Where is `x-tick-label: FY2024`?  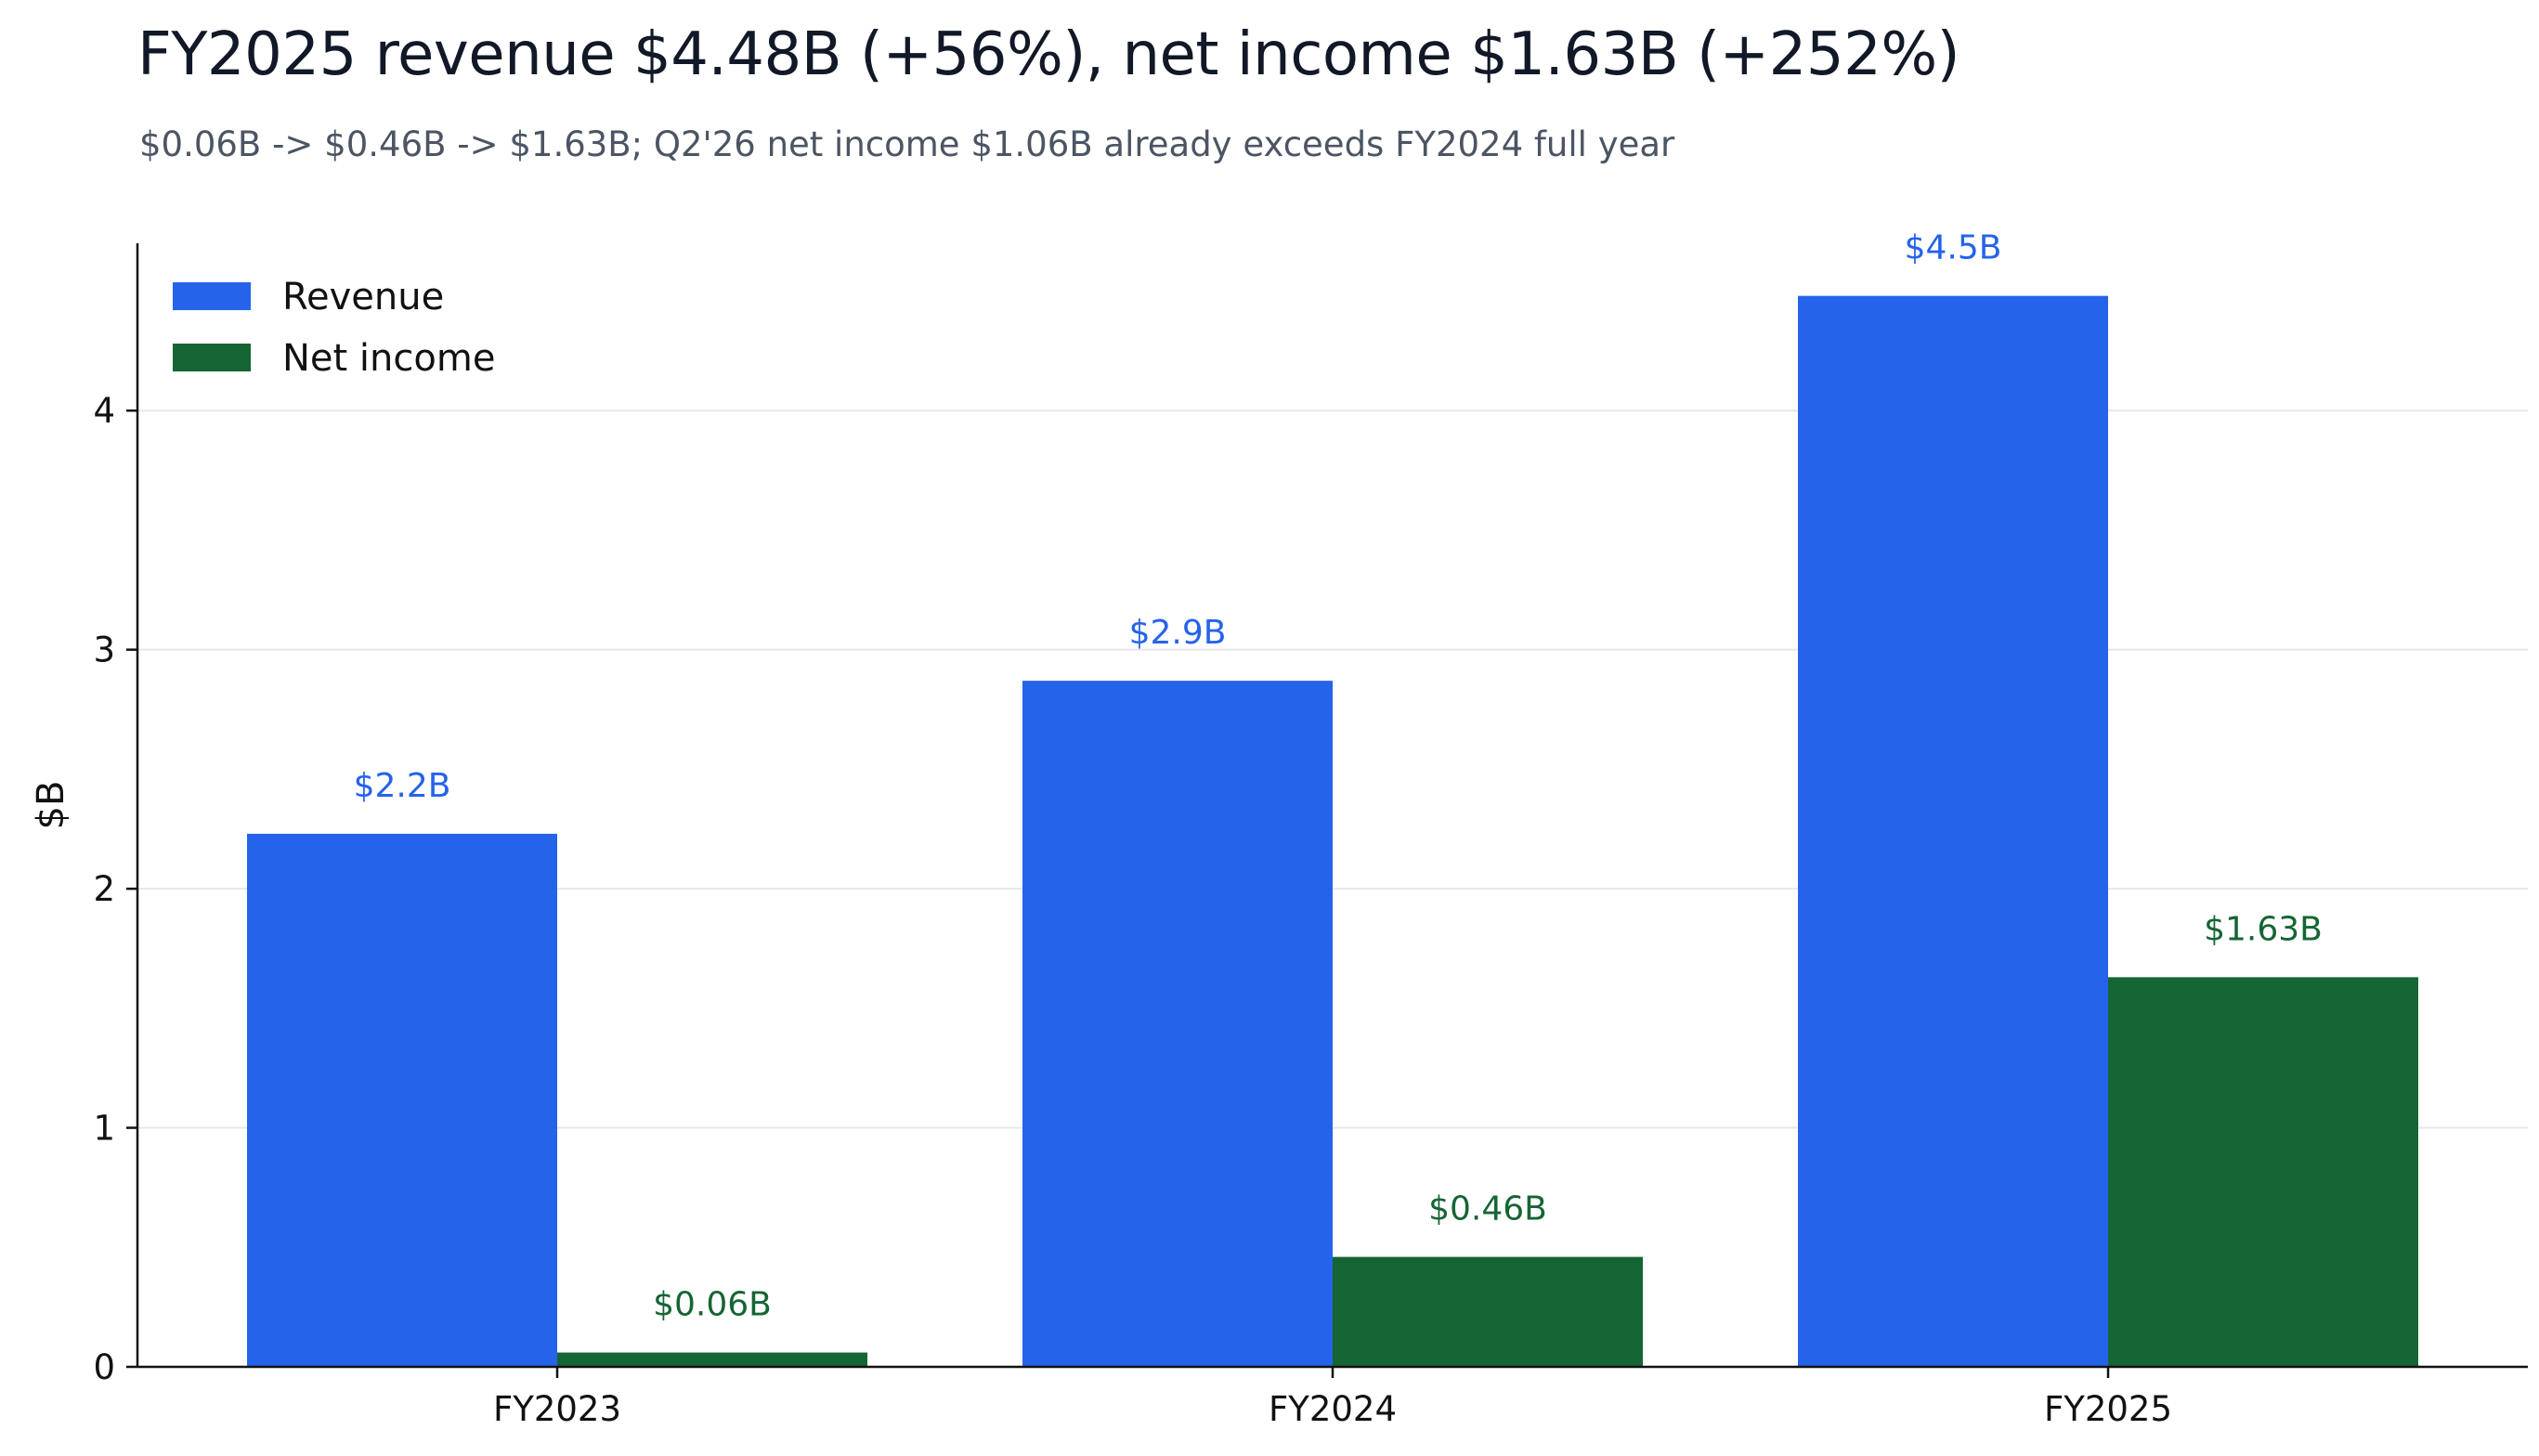 x-tick-label: FY2024 is located at coordinates (1333, 1409).